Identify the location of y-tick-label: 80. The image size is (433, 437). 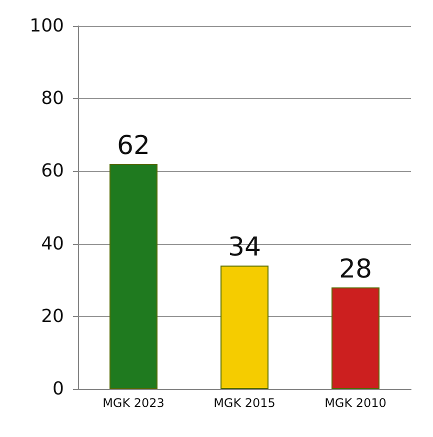
(52, 99).